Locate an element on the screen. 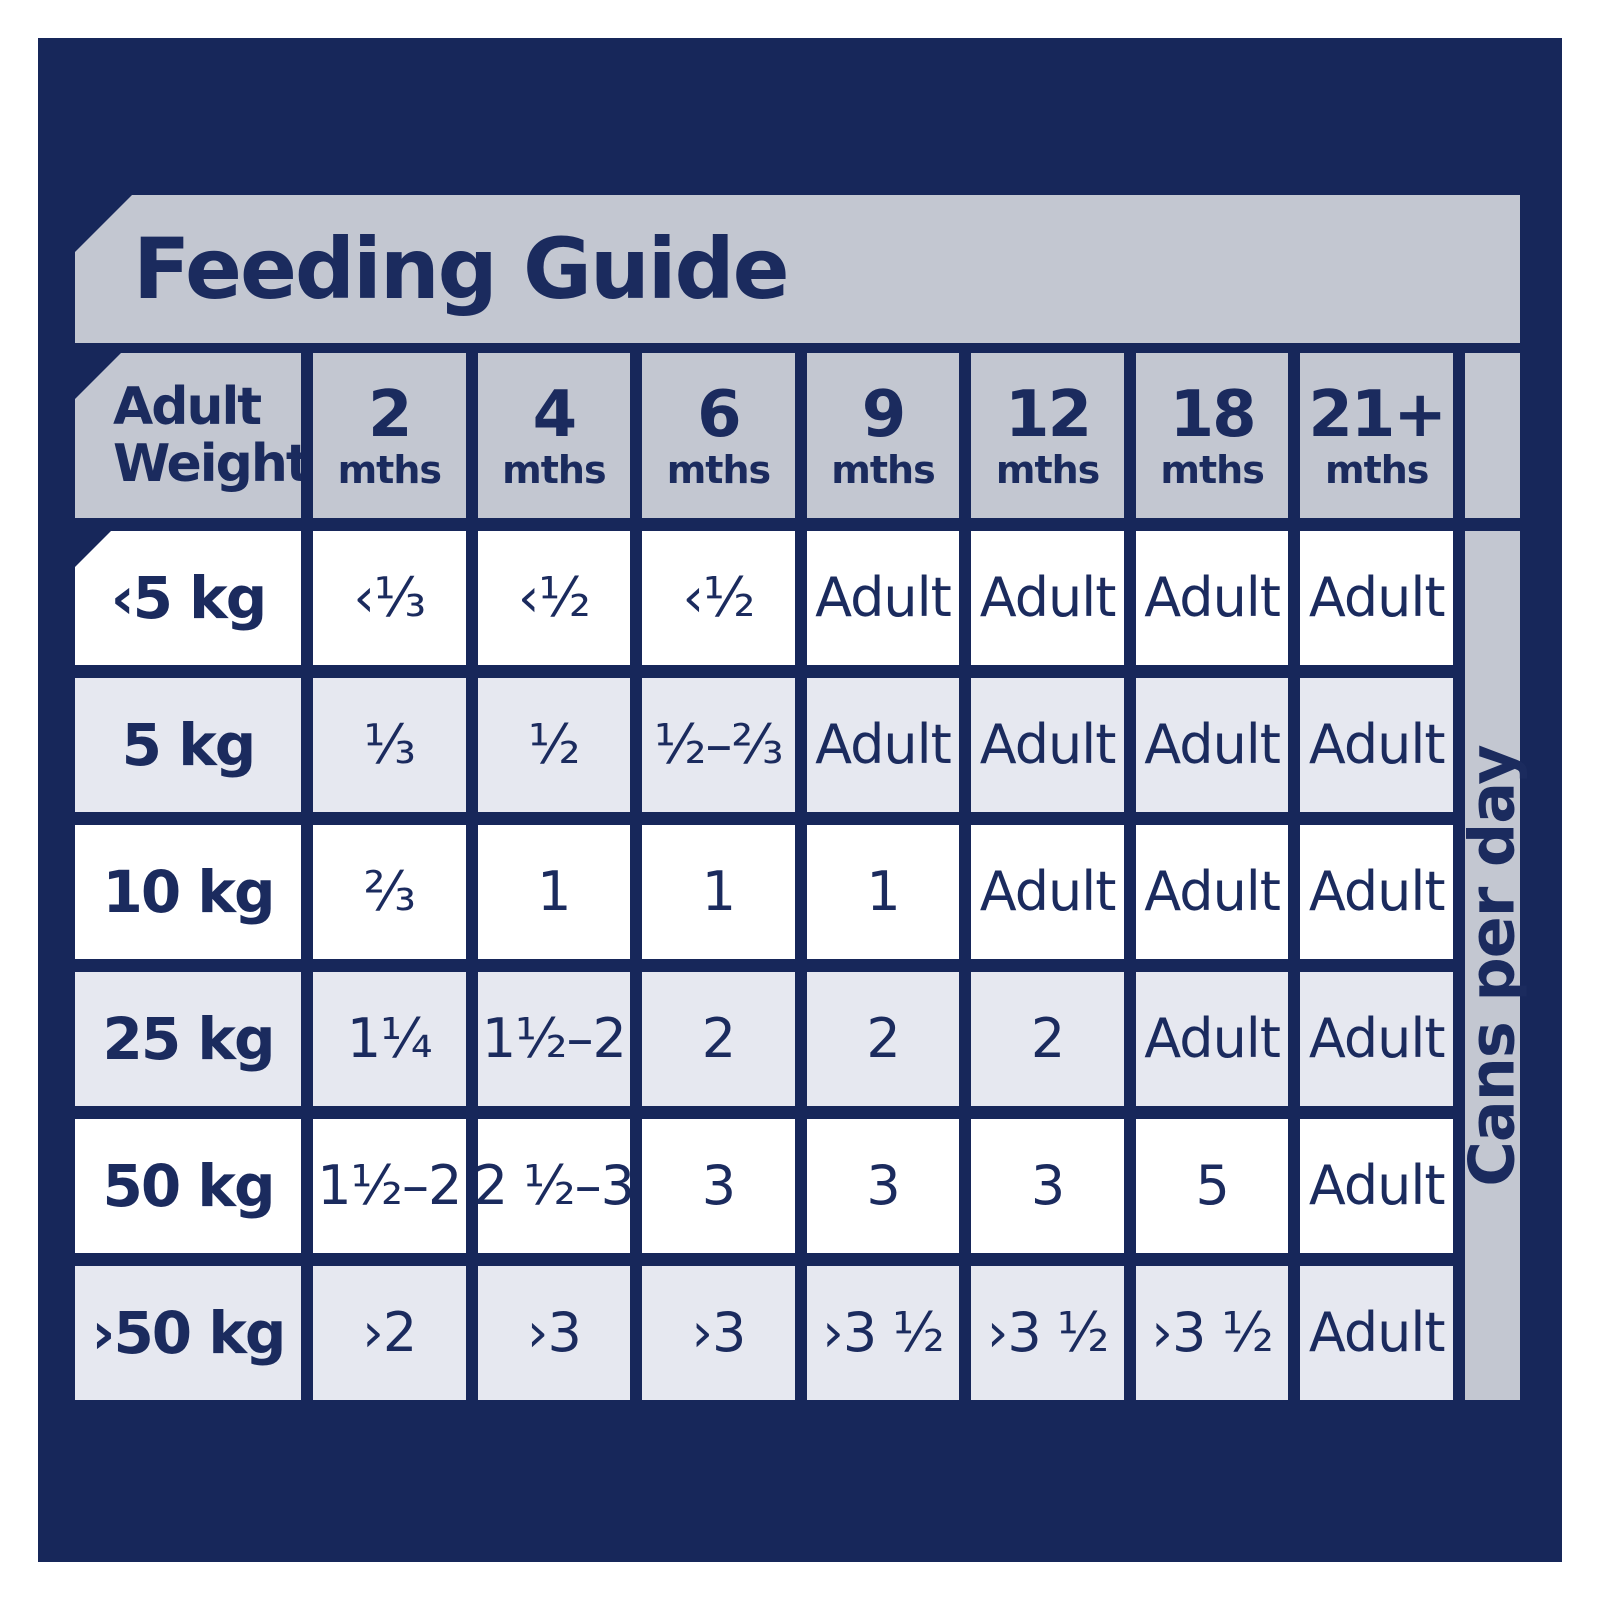 The width and height of the screenshot is (1600, 1600). feeding-value: ‹½ is located at coordinates (554, 597).